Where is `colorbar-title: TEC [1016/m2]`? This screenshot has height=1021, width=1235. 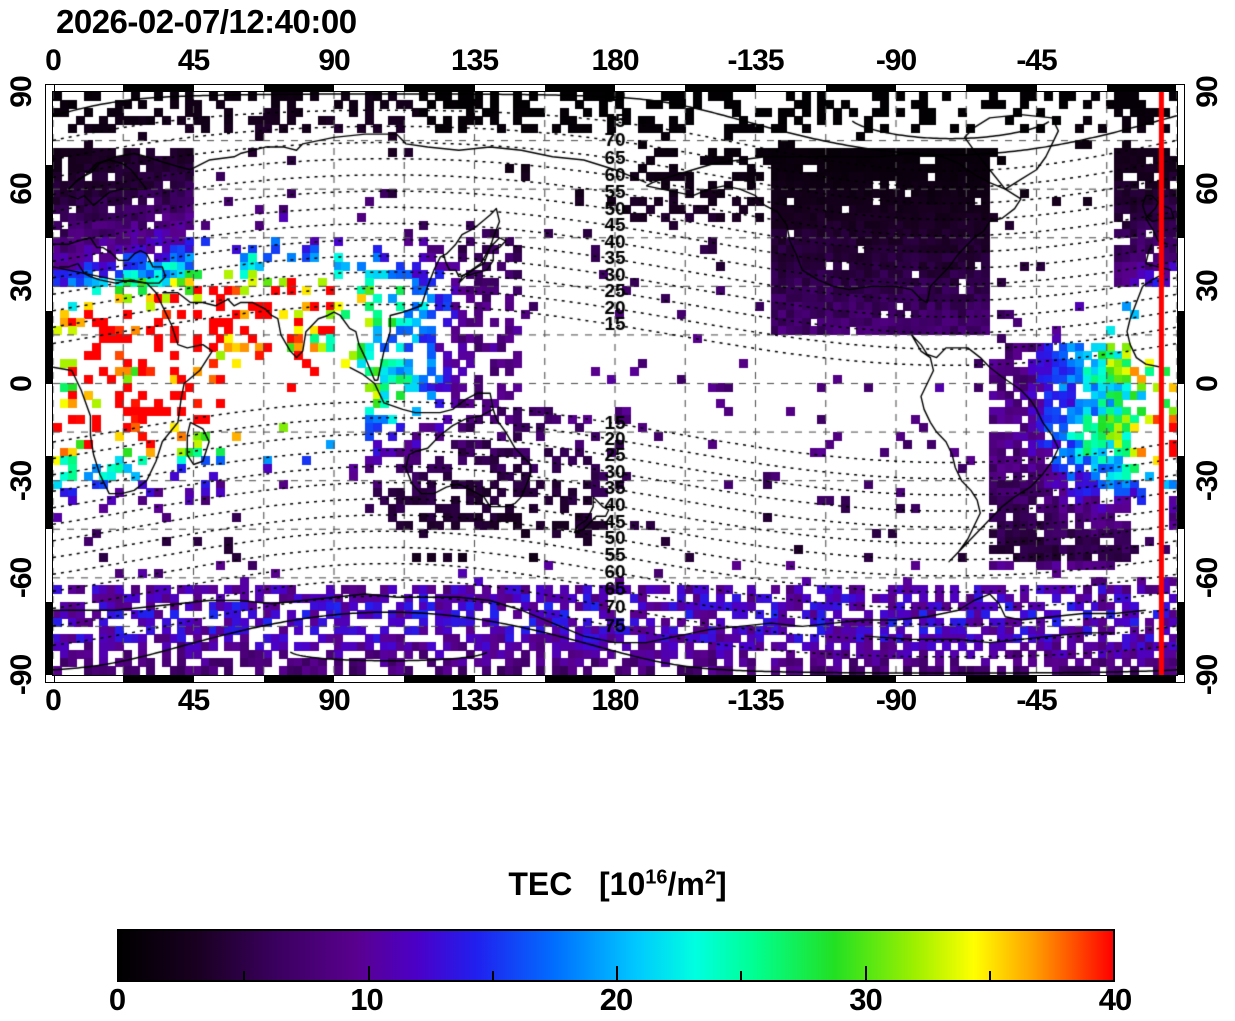
colorbar-title: TEC [1016/m2] is located at coordinates (617, 884).